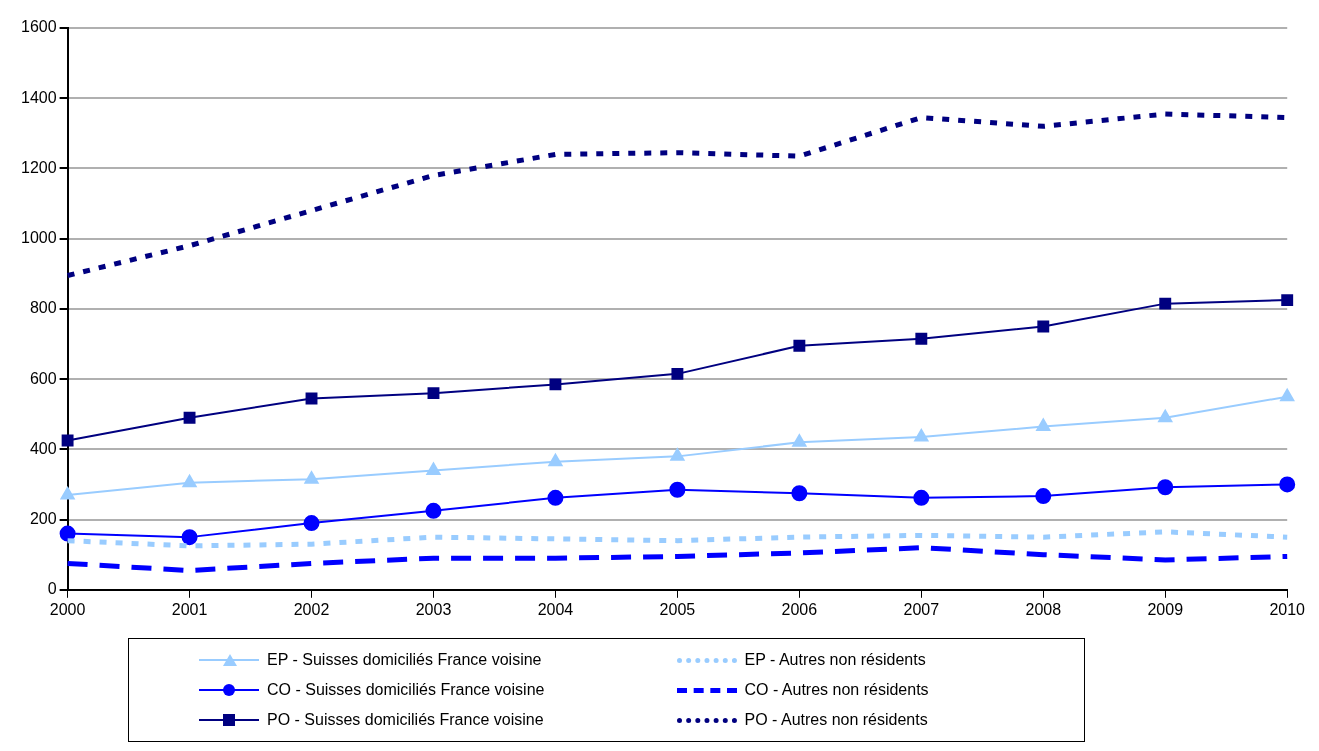 The width and height of the screenshot is (1319, 751). I want to click on legend-label: CO - Suisses domiciliés France voisine, so click(406, 690).